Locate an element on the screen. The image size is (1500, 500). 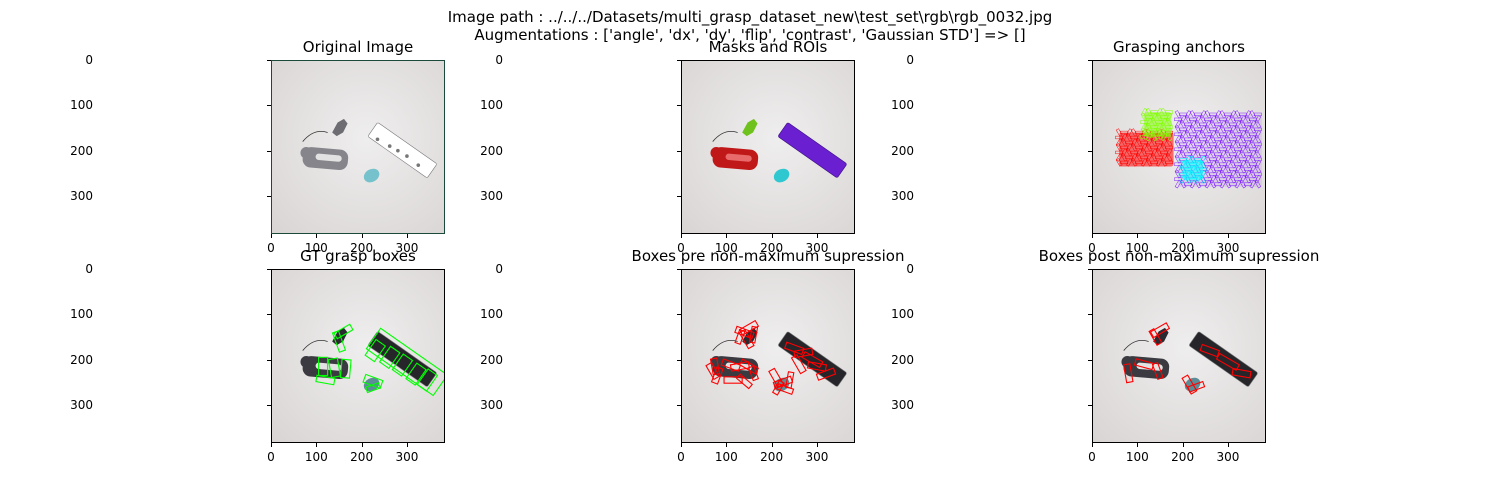
toy-object is located at coordinates (750, 127).